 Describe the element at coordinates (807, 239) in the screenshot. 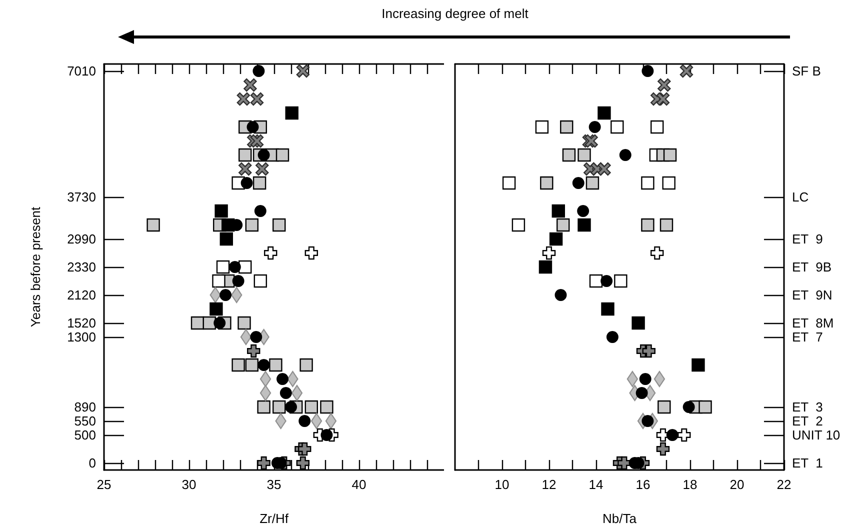

I see `y2-tick-label: ET 9` at that location.